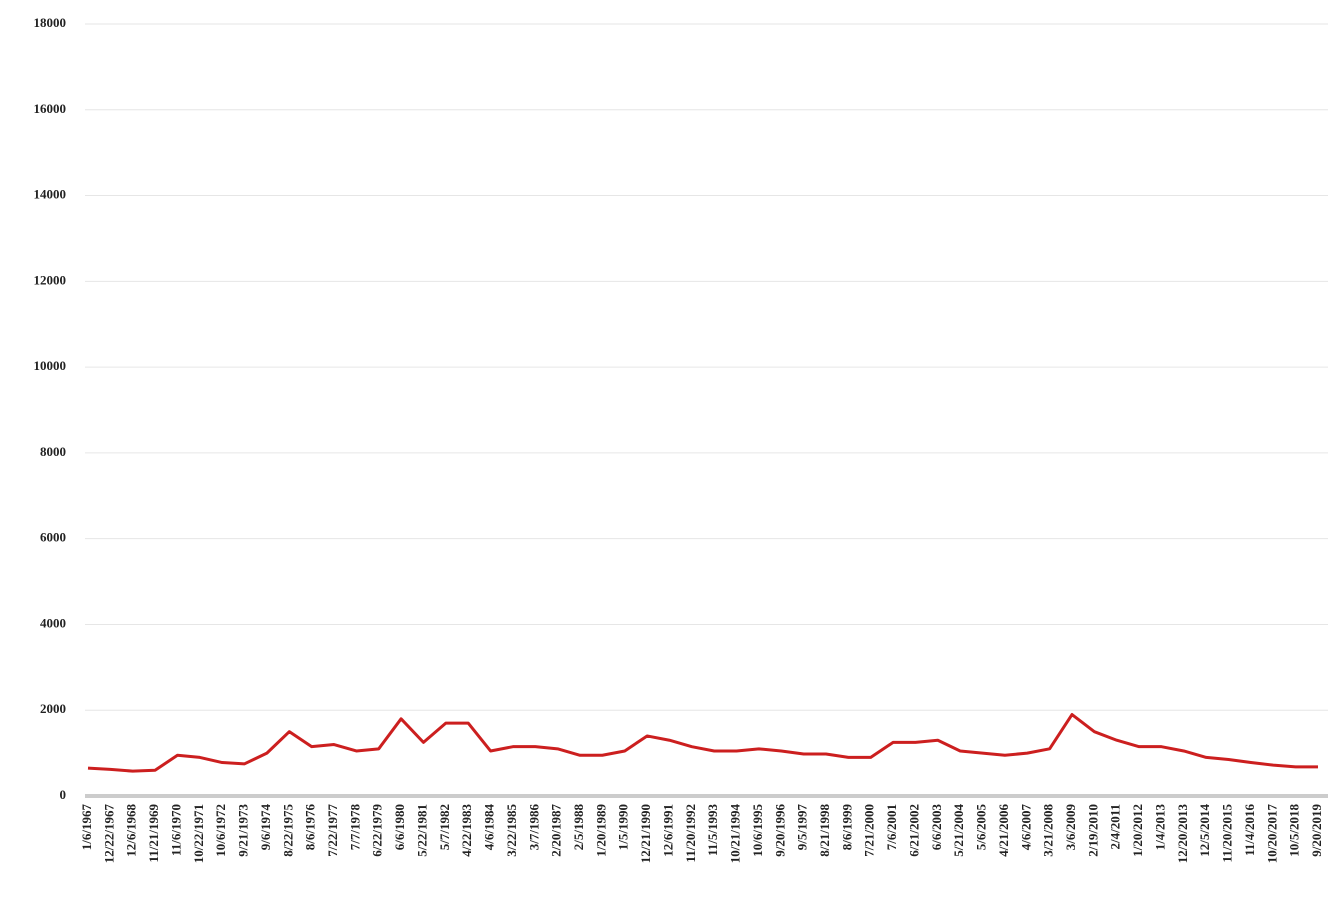 Image resolution: width=1328 pixels, height=905 pixels. I want to click on y-tick-label: 8000, so click(53, 451).